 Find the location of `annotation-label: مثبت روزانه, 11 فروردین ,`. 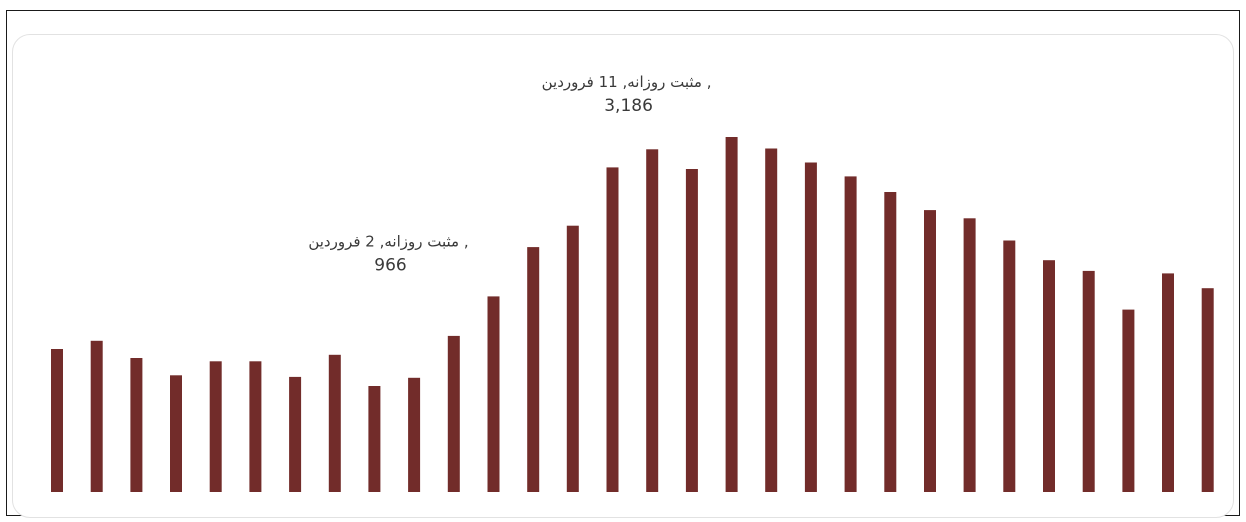

annotation-label: مثبت روزانه, 11 فروردین , is located at coordinates (627, 82).